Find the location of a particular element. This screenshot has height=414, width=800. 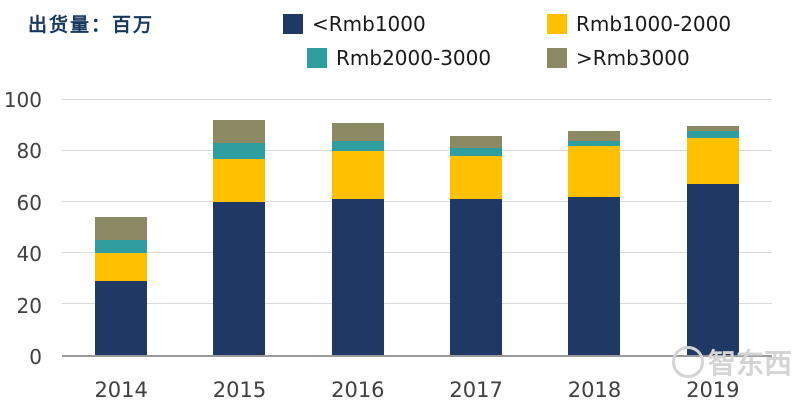

legend-item-rmb-1000-2000: Rmb1000-2000 is located at coordinates (639, 24).